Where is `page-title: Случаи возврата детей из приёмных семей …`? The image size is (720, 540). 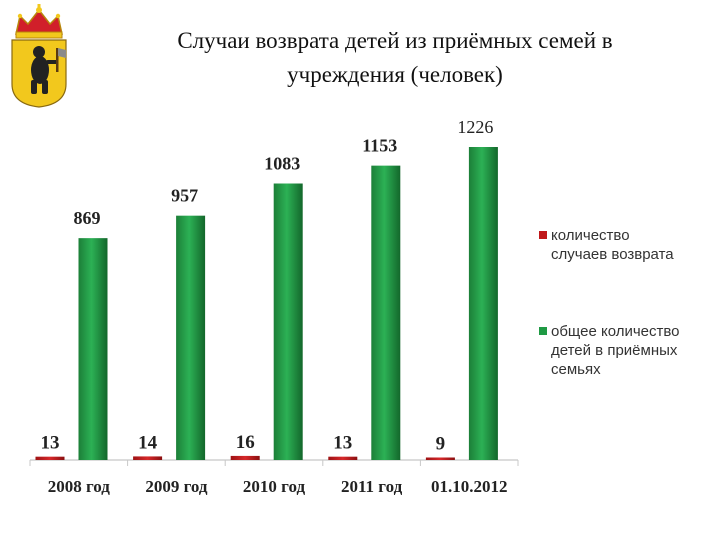 page-title: Случаи возврата детей из приёмных семей … is located at coordinates (395, 58).